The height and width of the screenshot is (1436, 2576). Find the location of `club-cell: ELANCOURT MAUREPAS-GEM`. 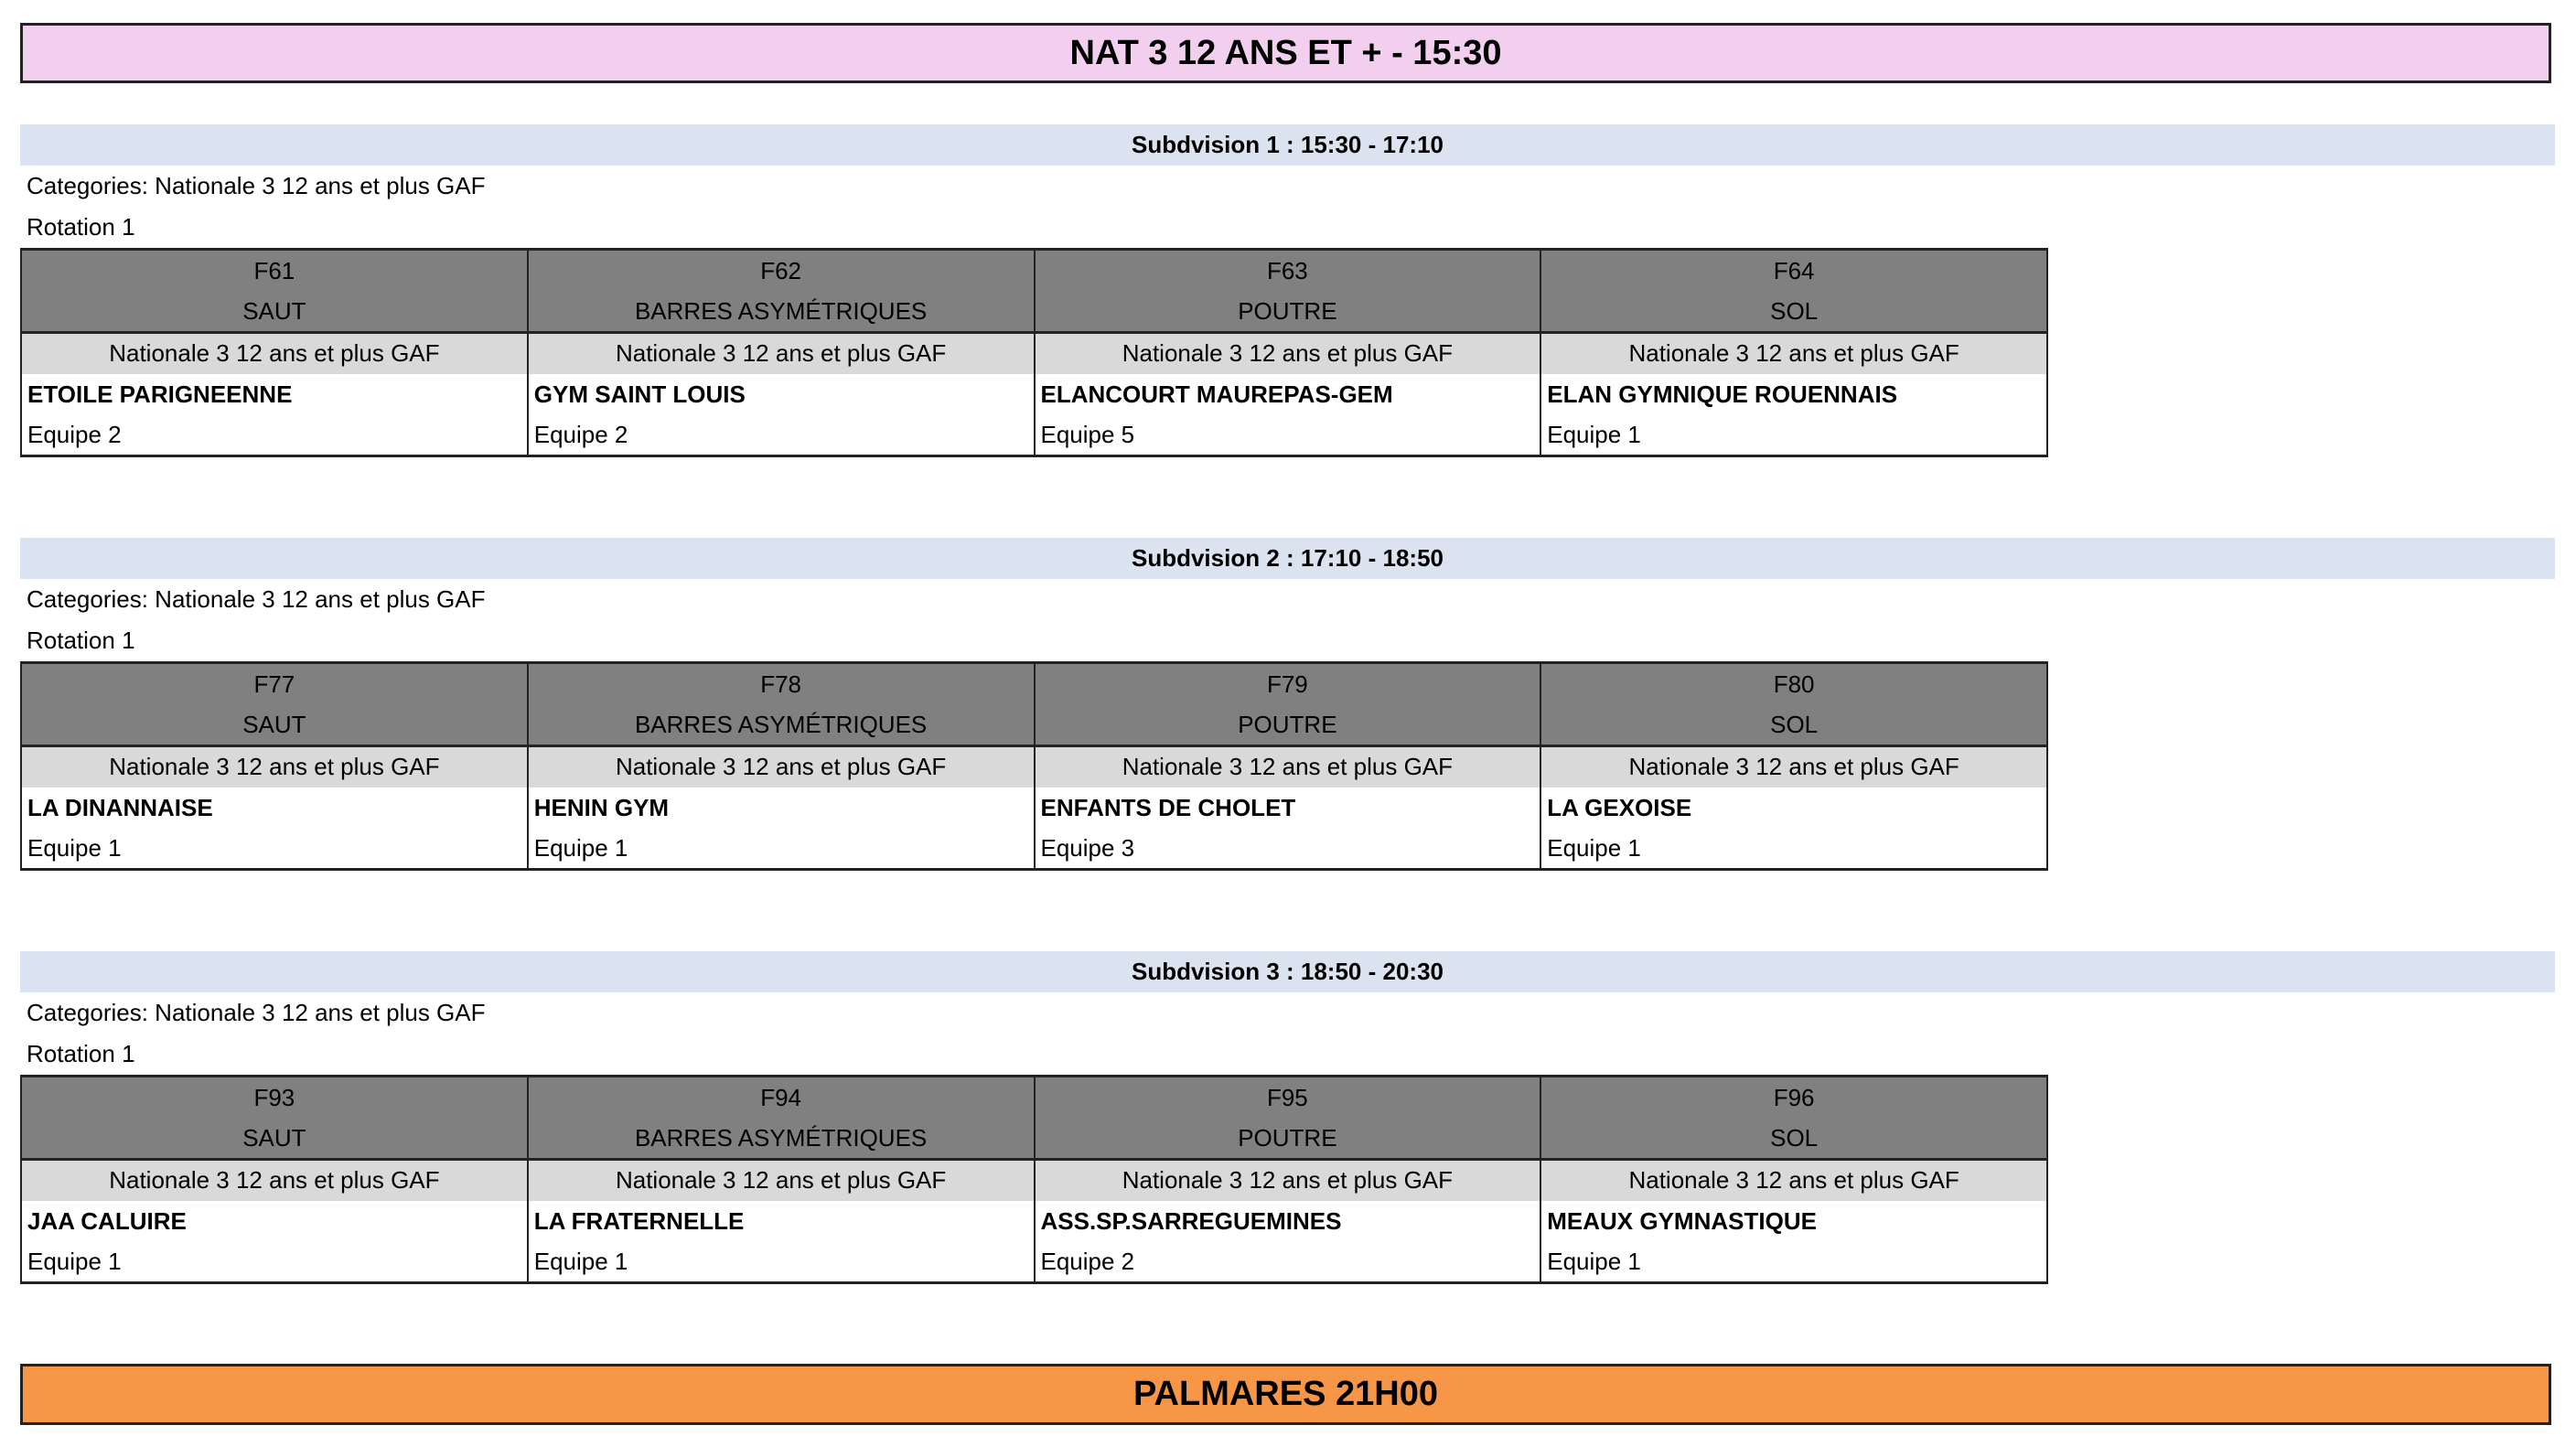

club-cell: ELANCOURT MAUREPAS-GEM is located at coordinates (1288, 394).